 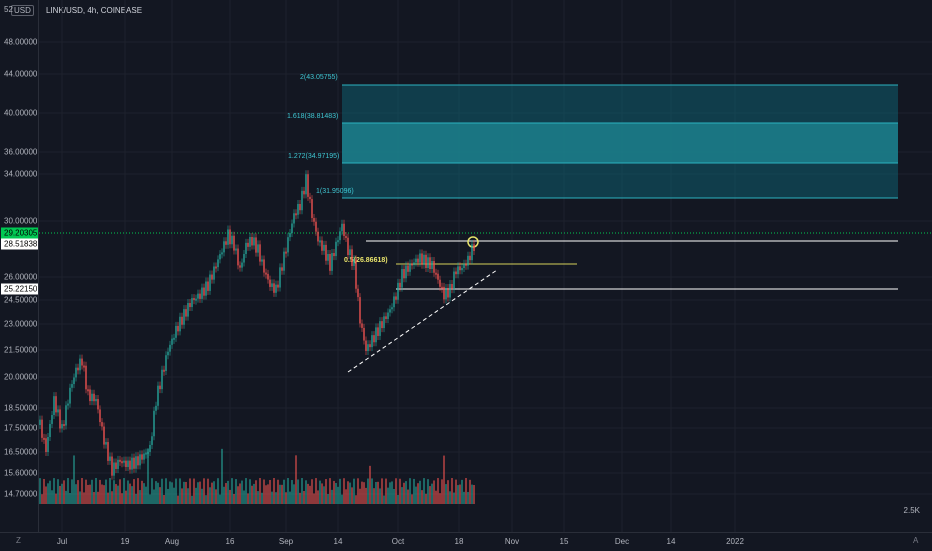 What do you see at coordinates (18, 540) in the screenshot?
I see `zoom-toggle-button: Z` at bounding box center [18, 540].